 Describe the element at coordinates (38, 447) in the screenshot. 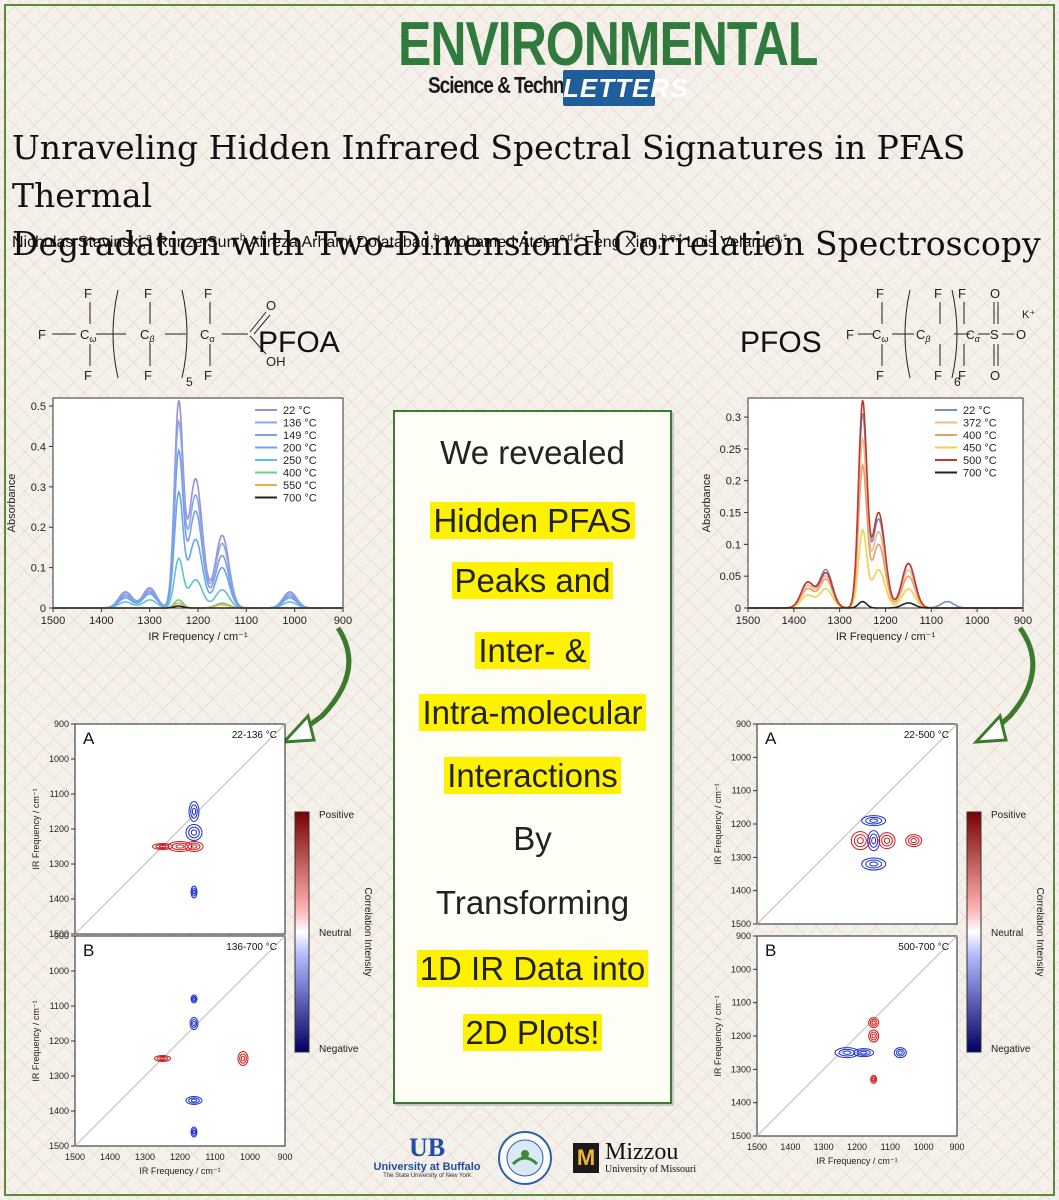

I see `y-tick-label: 0.4` at that location.